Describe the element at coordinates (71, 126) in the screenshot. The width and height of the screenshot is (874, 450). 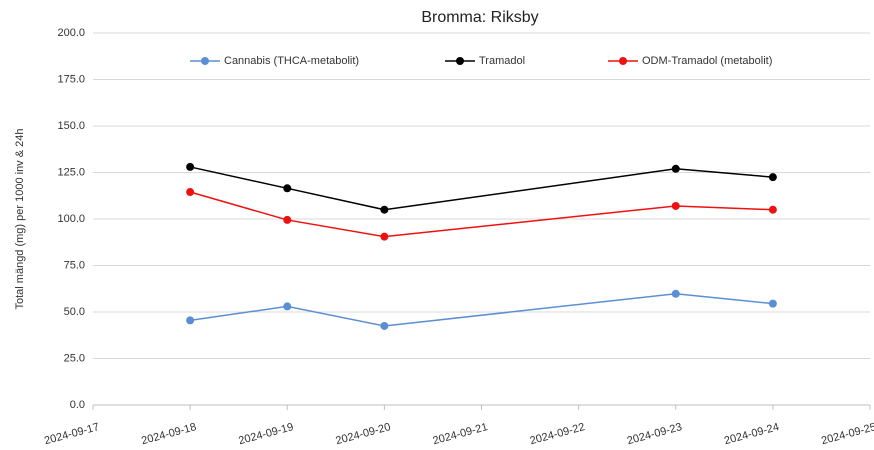
I see `y-tick-label: 150.0` at that location.